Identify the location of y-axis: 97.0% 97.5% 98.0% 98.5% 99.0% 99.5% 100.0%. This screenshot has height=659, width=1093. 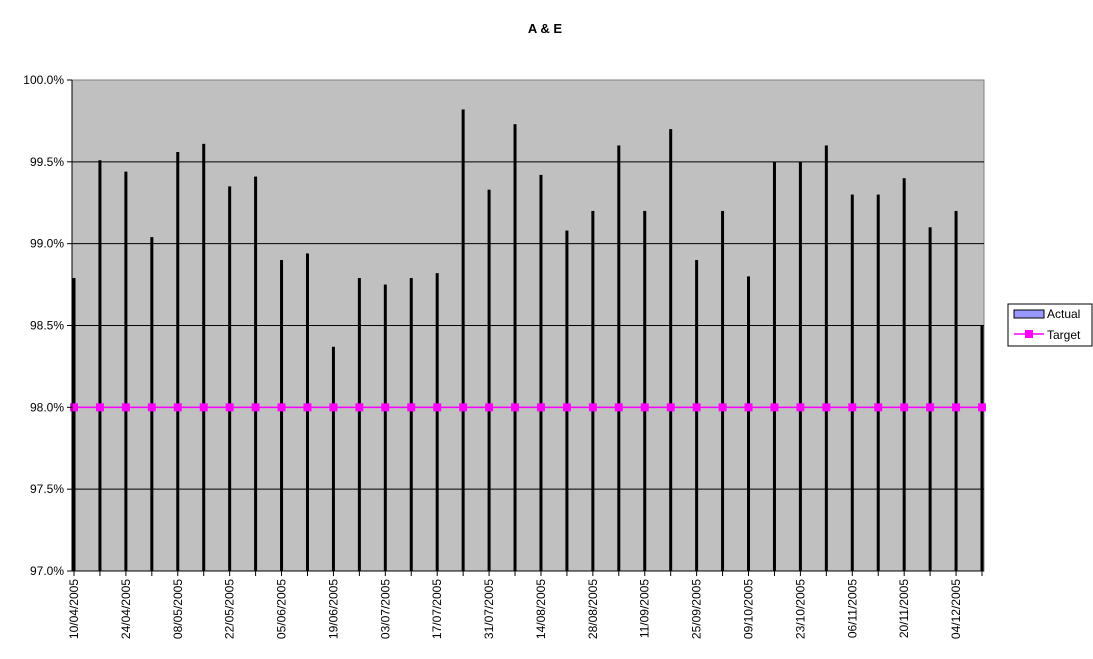
(48, 325).